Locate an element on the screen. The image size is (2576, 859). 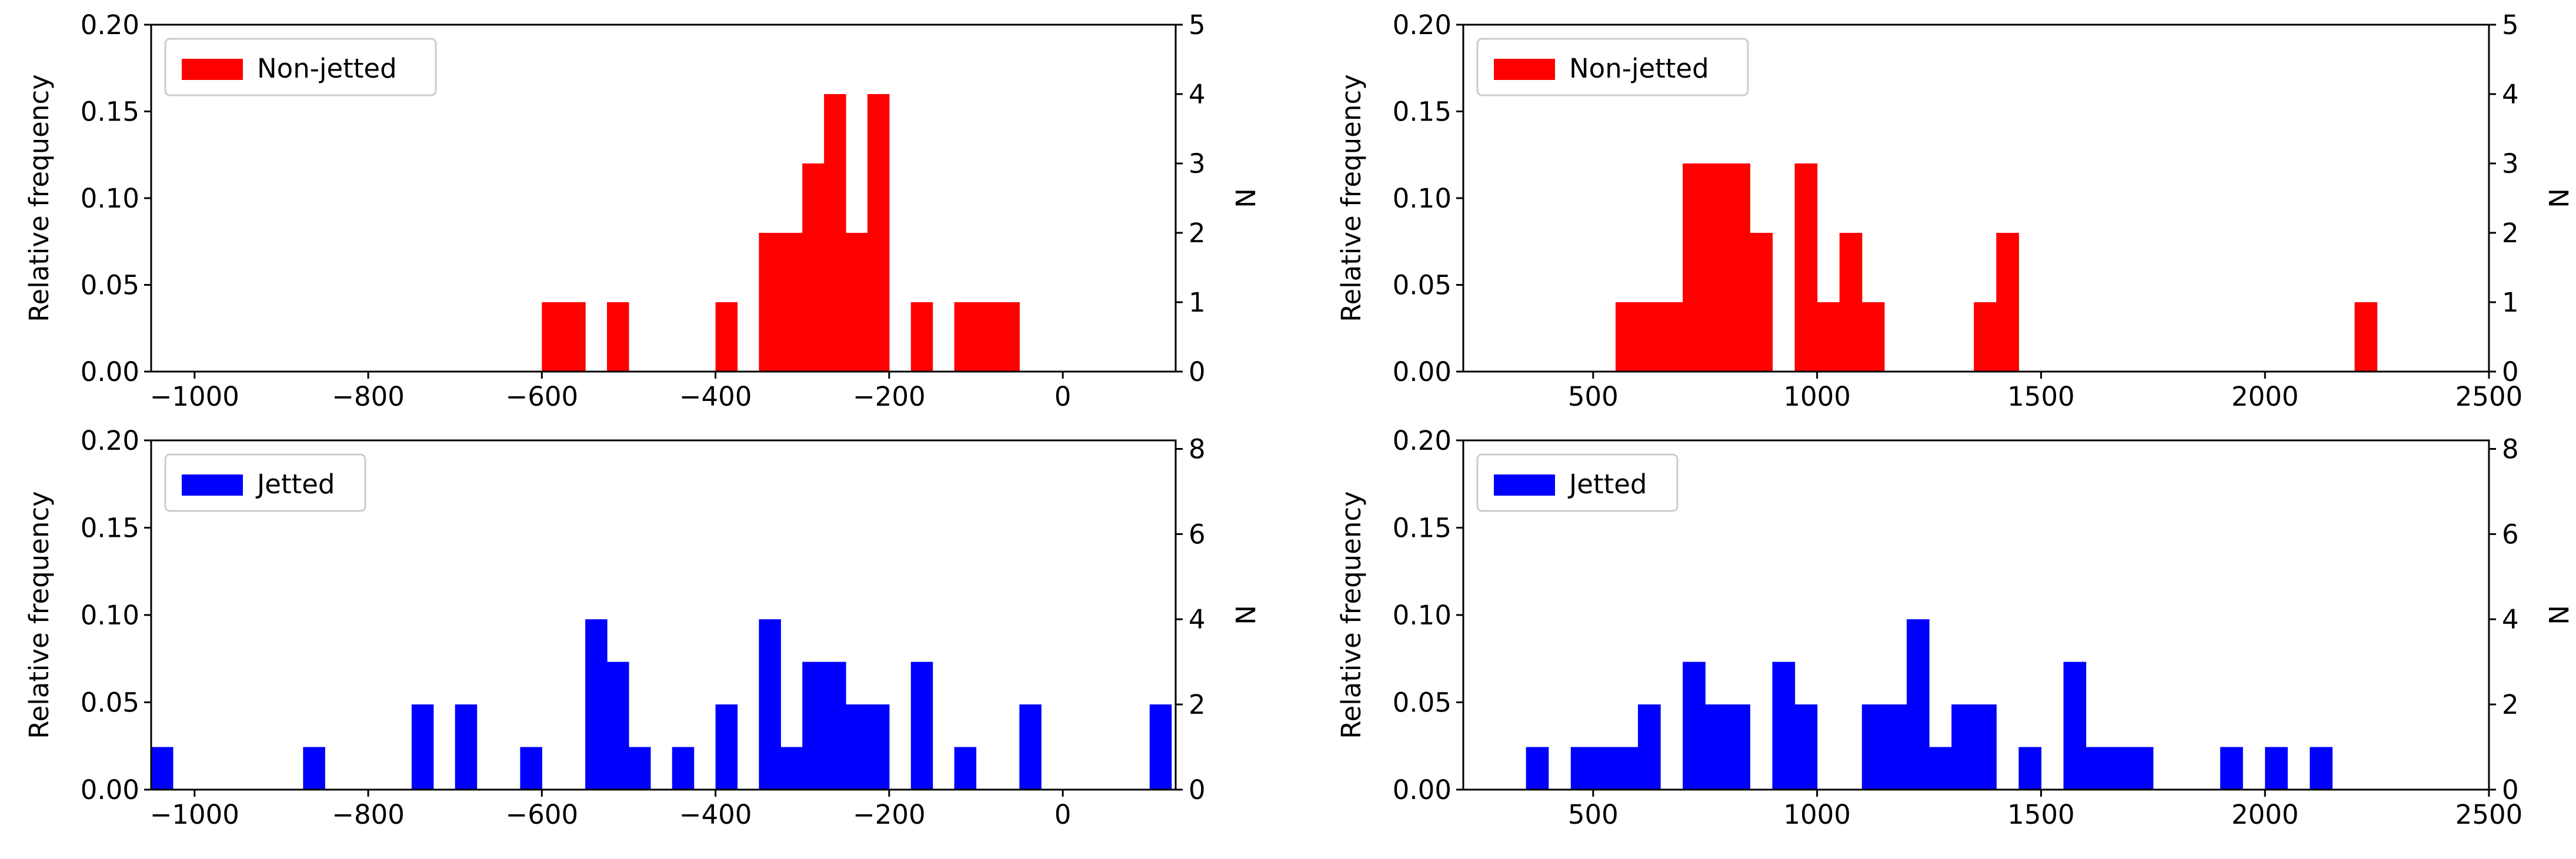
legend-label: Non-jetted is located at coordinates (327, 68).